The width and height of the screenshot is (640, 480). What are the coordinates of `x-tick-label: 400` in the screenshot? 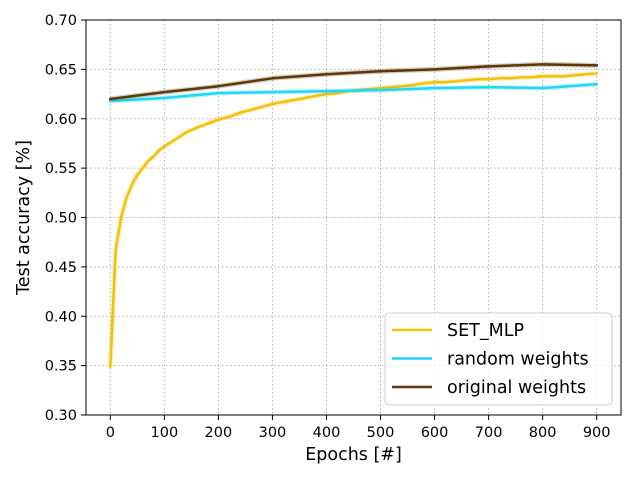 It's located at (327, 433).